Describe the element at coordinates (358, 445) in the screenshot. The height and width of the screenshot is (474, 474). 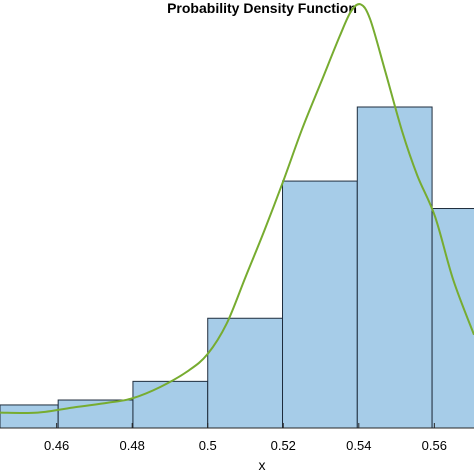
I see `x-tick-label: 0.54` at that location.